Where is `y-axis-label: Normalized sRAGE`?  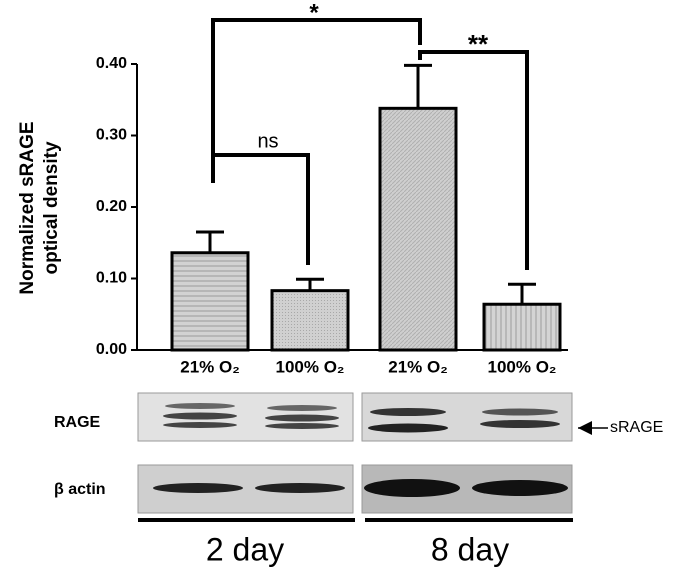
y-axis-label: Normalized sRAGE is located at coordinates (27, 207).